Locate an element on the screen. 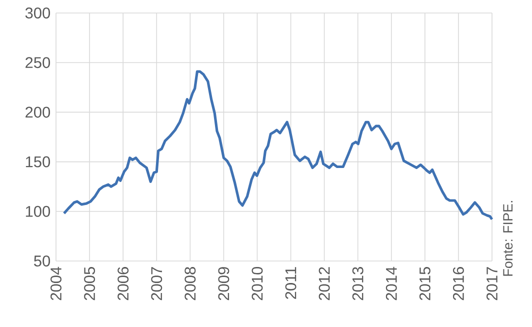 Image resolution: width=532 pixels, height=327 pixels. y-tick-label: 200 is located at coordinates (38, 112).